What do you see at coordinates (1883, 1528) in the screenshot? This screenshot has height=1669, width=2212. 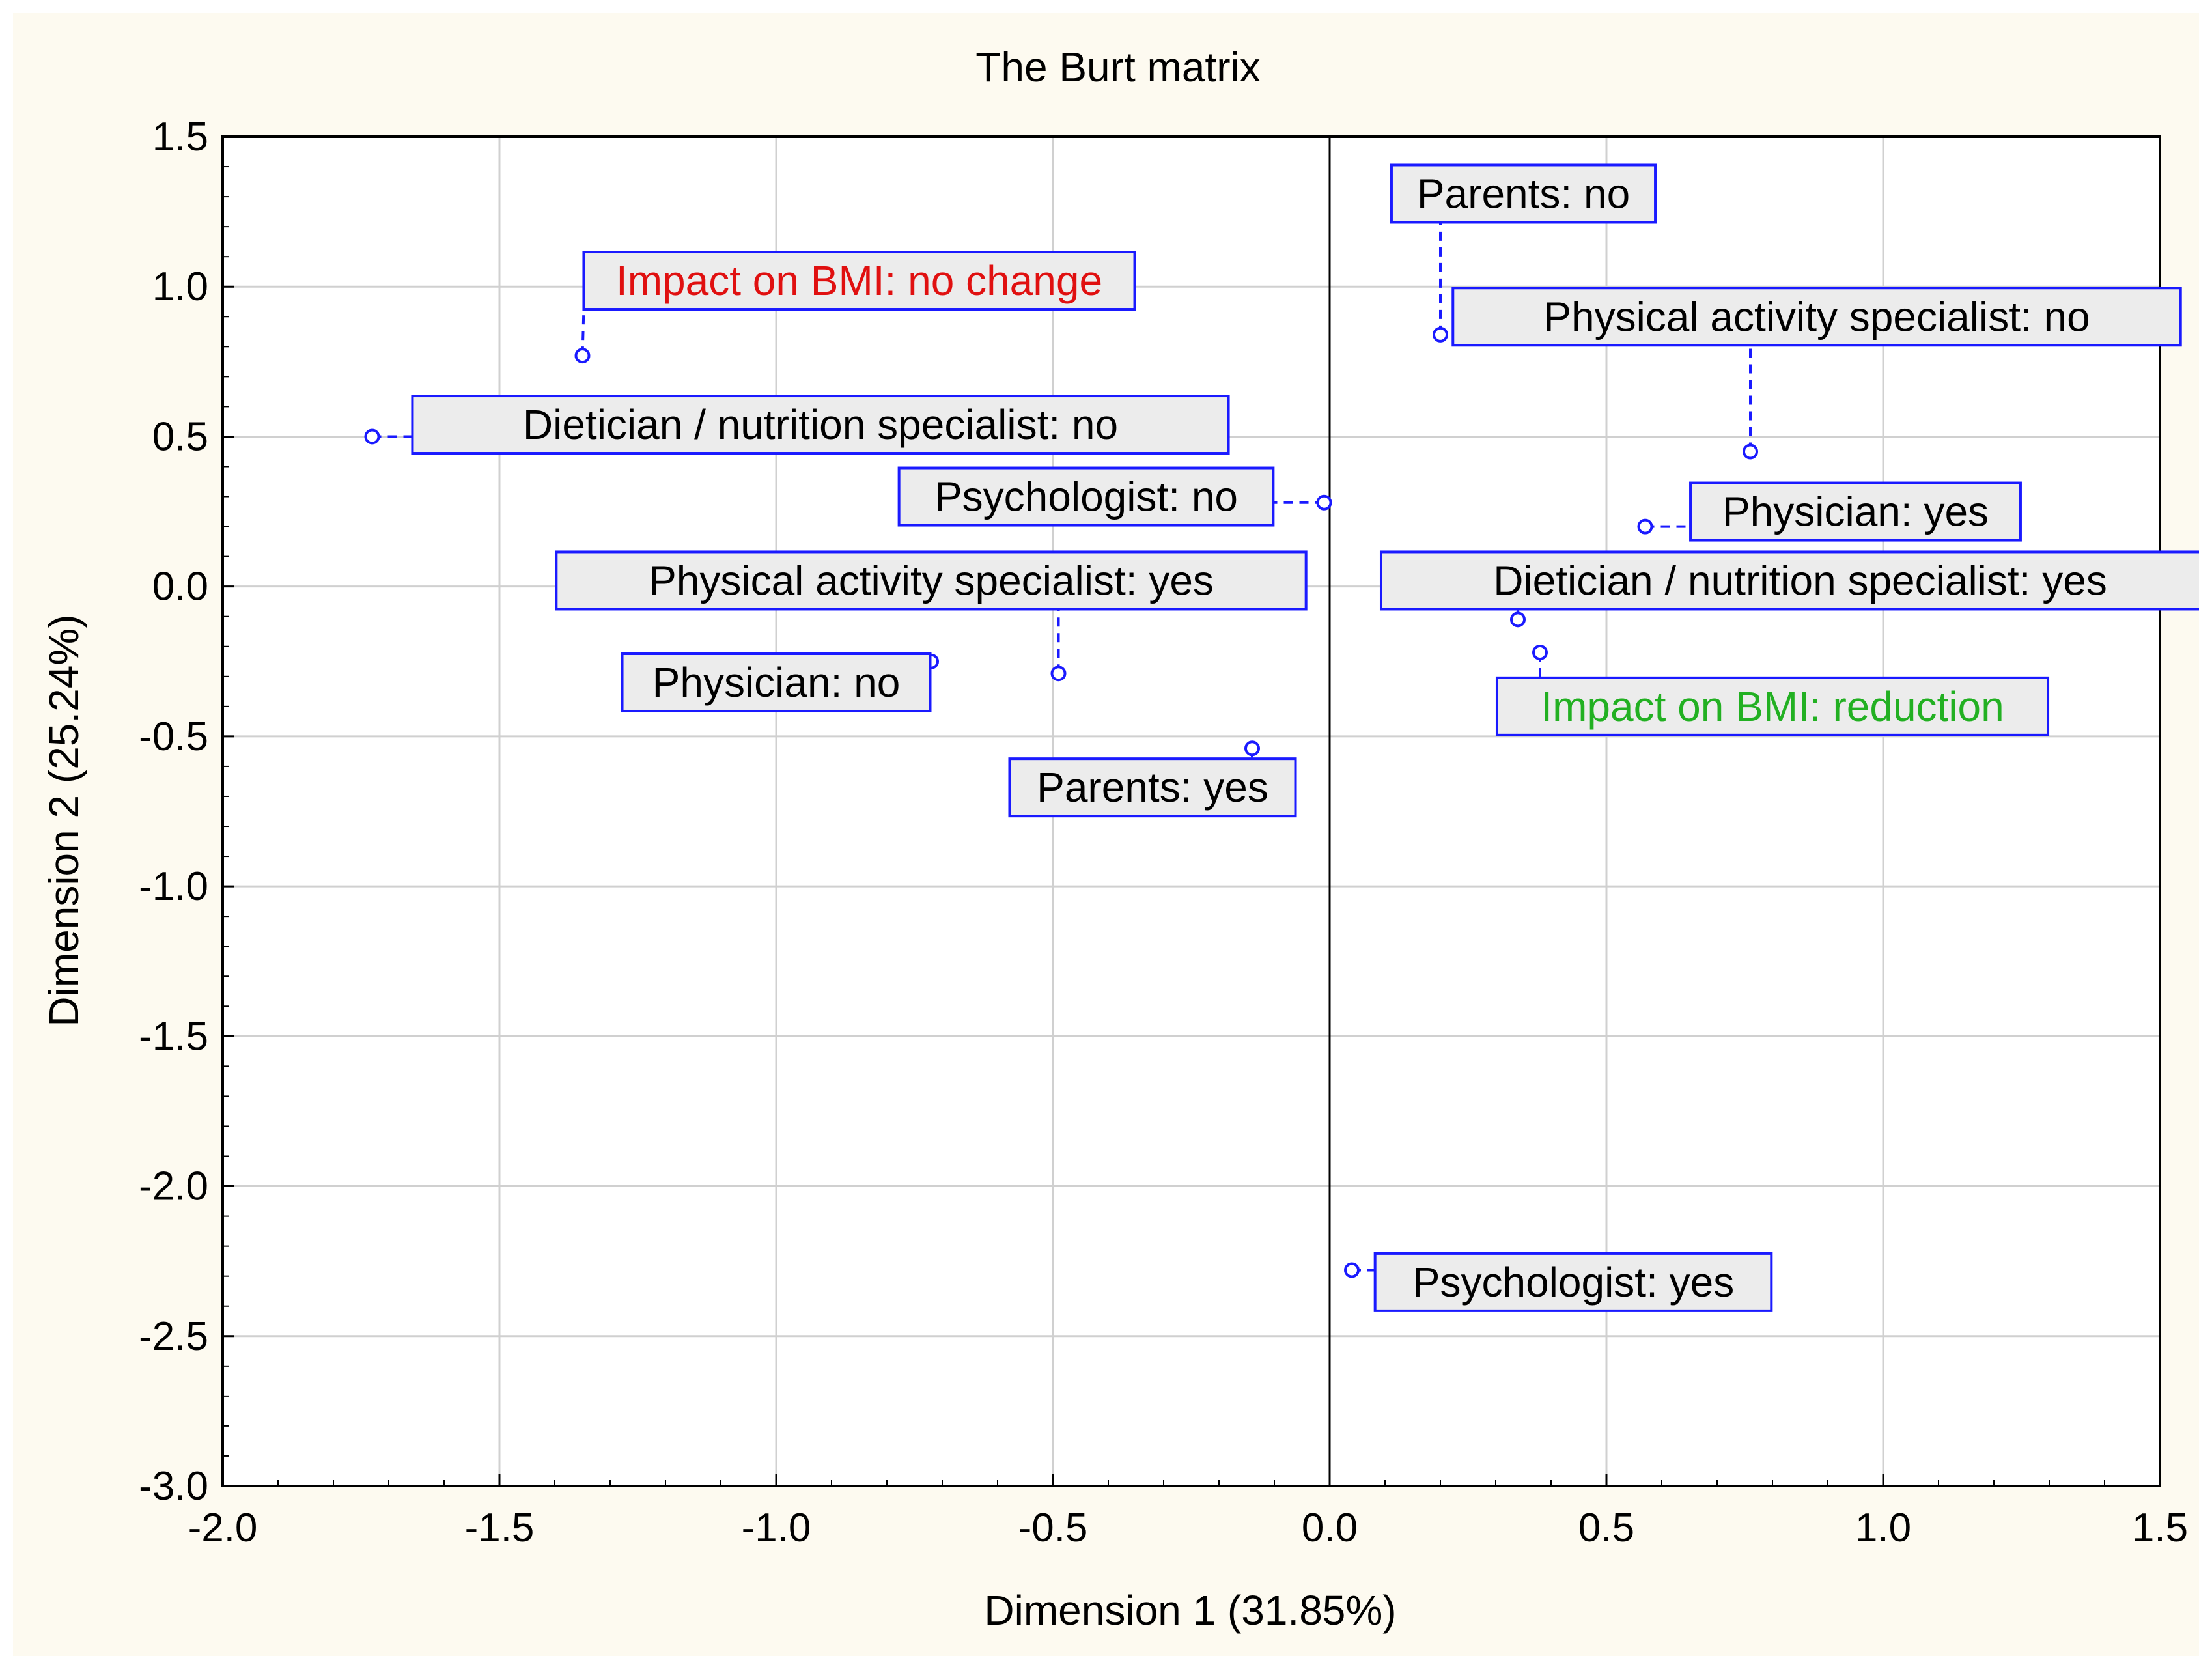 I see `x-tick-label: 1.0` at bounding box center [1883, 1528].